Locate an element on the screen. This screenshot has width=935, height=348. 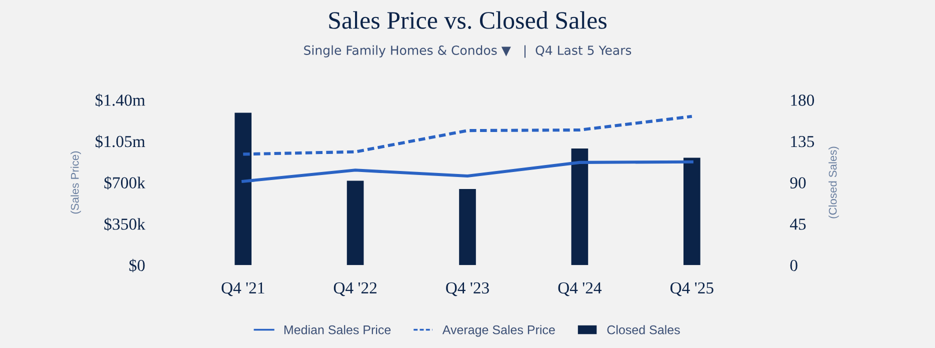
y2-tick-label: 90 is located at coordinates (798, 182).